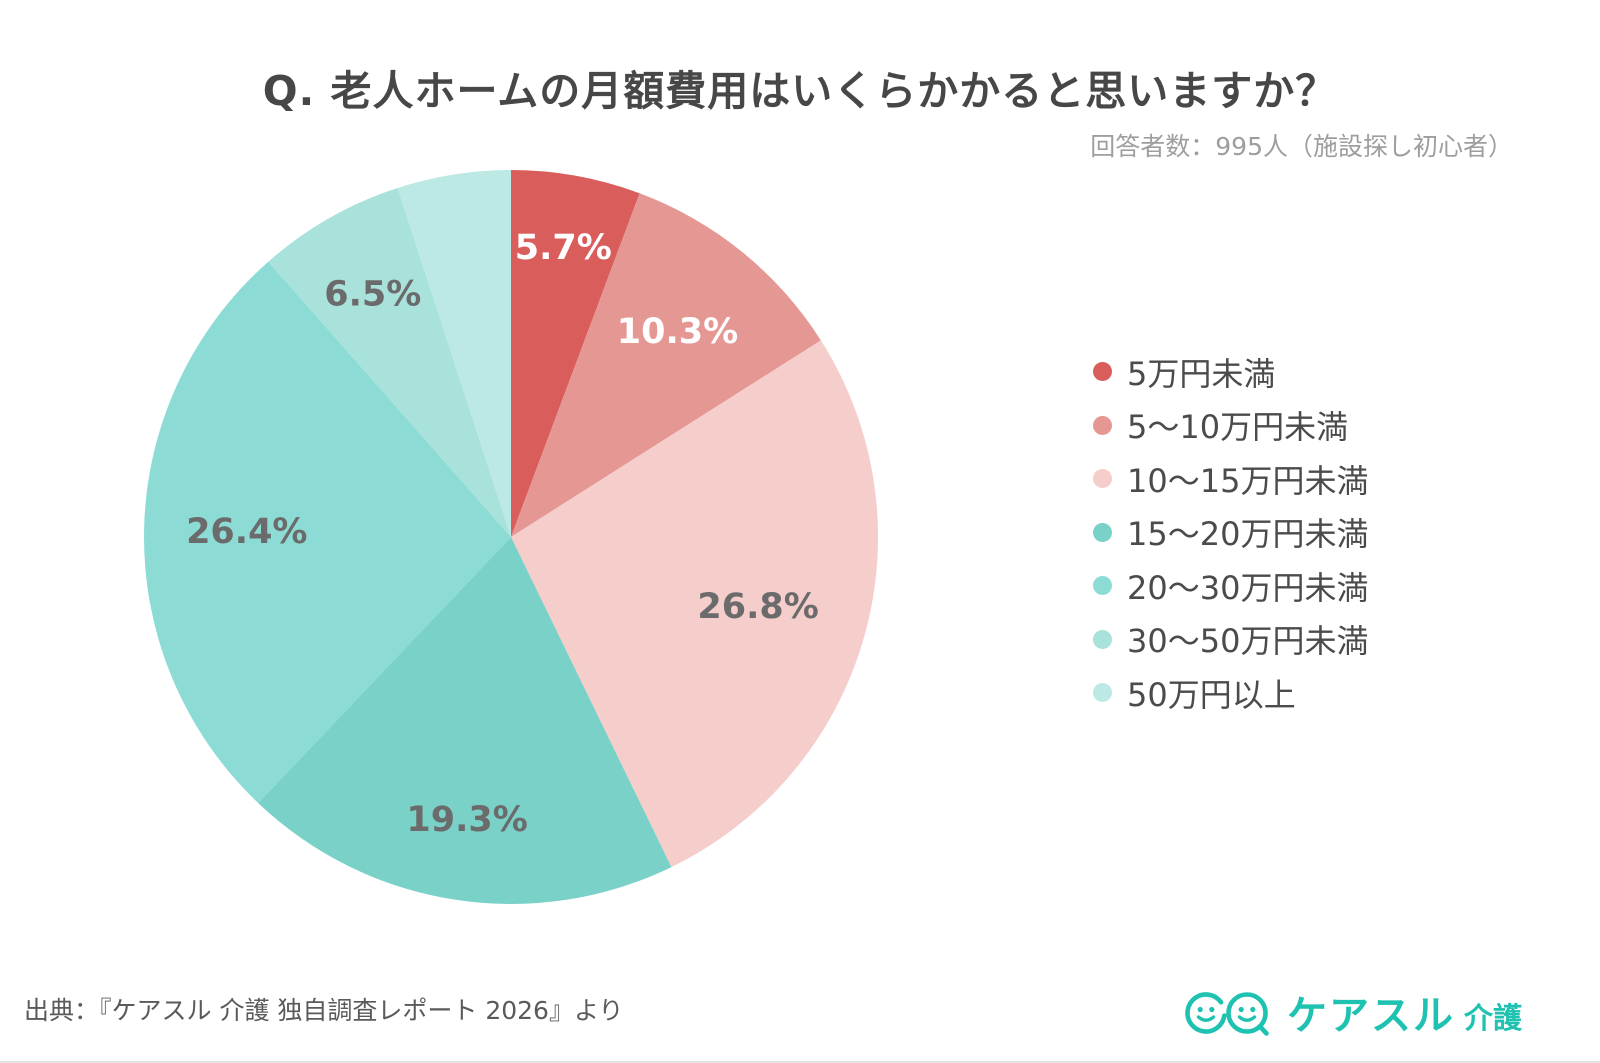 The width and height of the screenshot is (1600, 1063). I want to click on legend-item-6: 50万円以上, so click(1230, 693).